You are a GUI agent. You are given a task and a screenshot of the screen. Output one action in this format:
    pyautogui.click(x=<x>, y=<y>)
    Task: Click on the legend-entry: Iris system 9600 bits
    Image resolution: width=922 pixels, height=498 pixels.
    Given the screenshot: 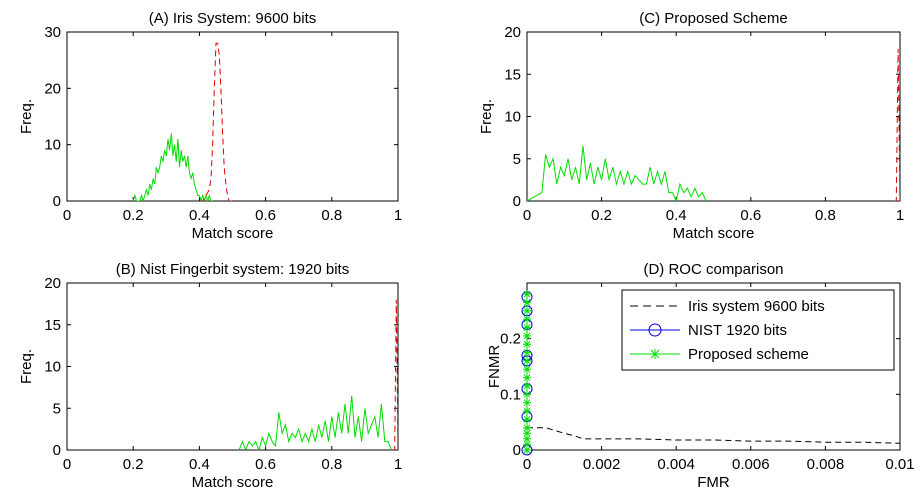 What is the action you would take?
    pyautogui.click(x=756, y=306)
    